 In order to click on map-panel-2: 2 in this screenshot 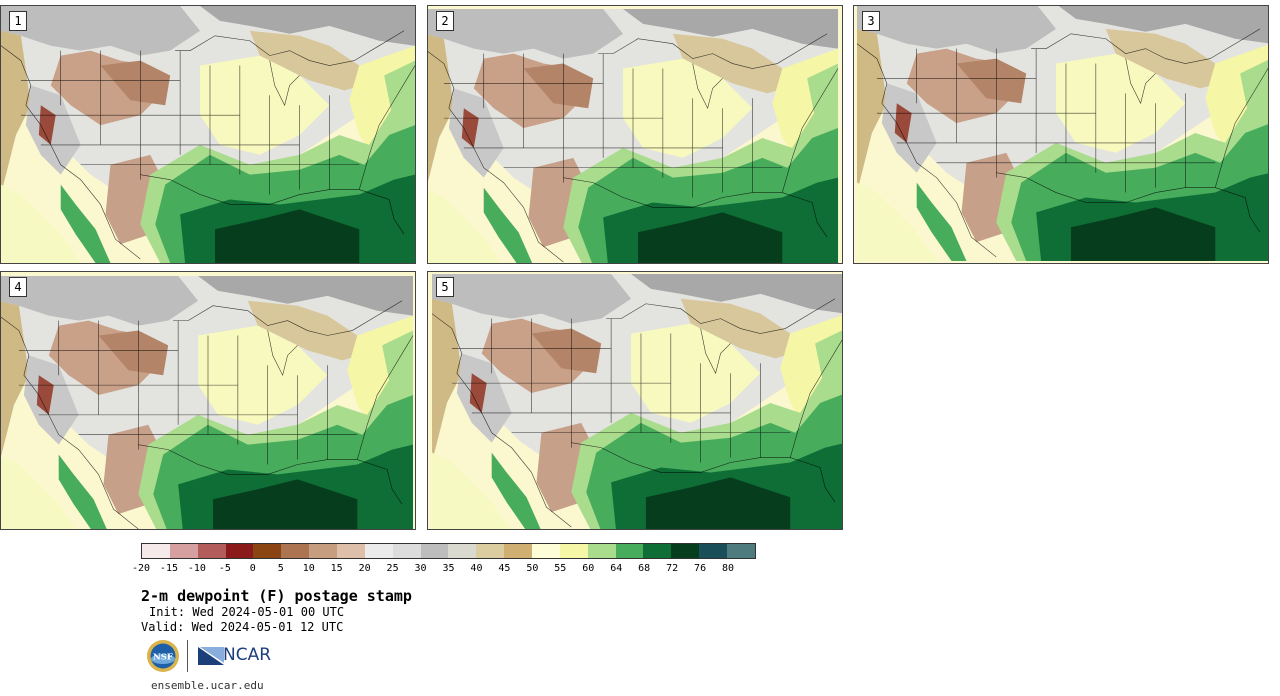, I will do `click(635, 134)`.